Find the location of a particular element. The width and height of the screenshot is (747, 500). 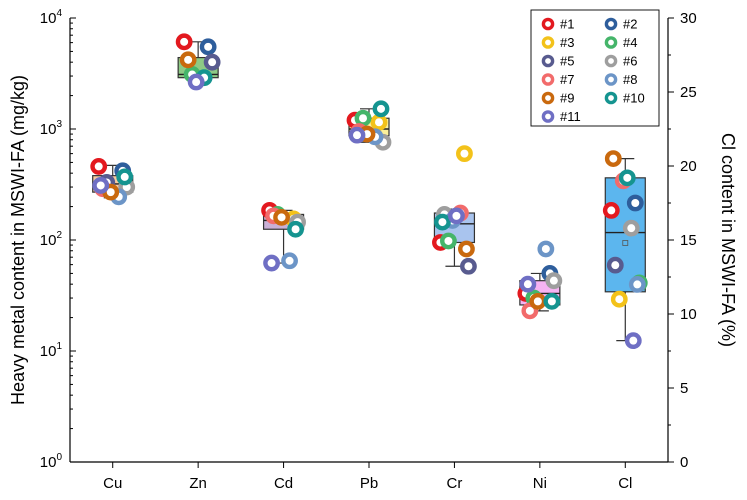

box-mean-marker is located at coordinates (625, 243).